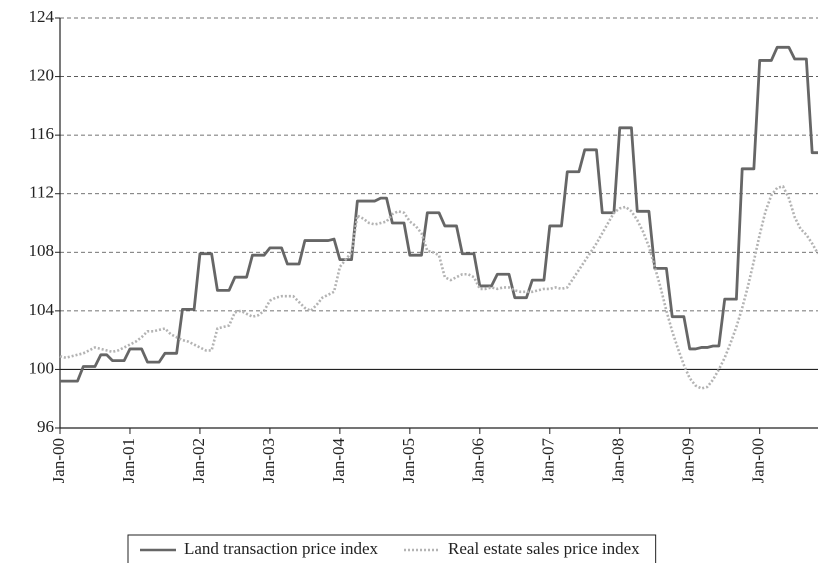 This screenshot has width=818, height=563. Describe the element at coordinates (268, 460) in the screenshot. I see `x-tick-label: Jan-03` at that location.